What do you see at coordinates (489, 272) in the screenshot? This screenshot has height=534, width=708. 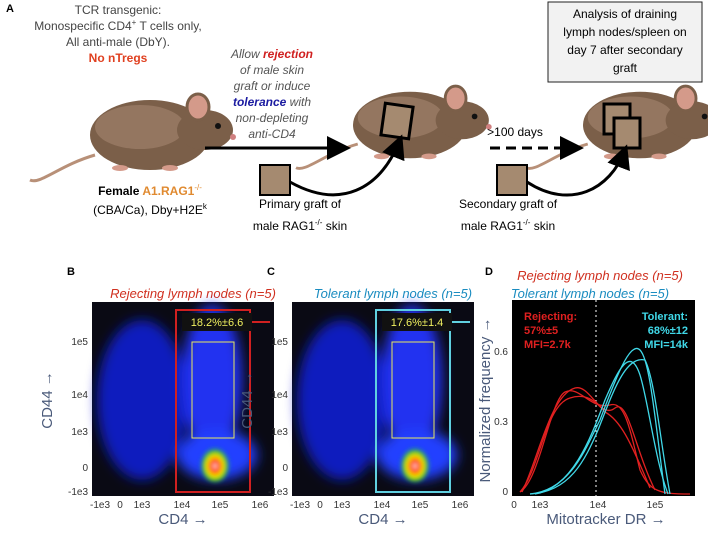 I see `panel-label: D` at bounding box center [489, 272].